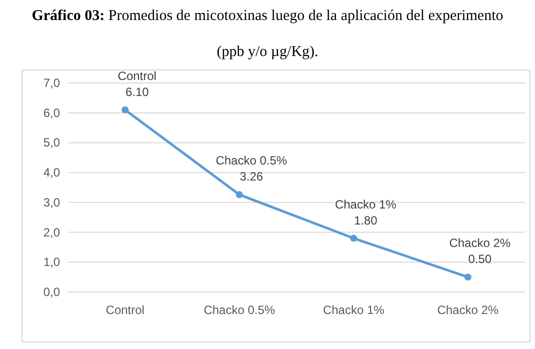  I want to click on x-tick-label: Chacko 2%, so click(468, 310).